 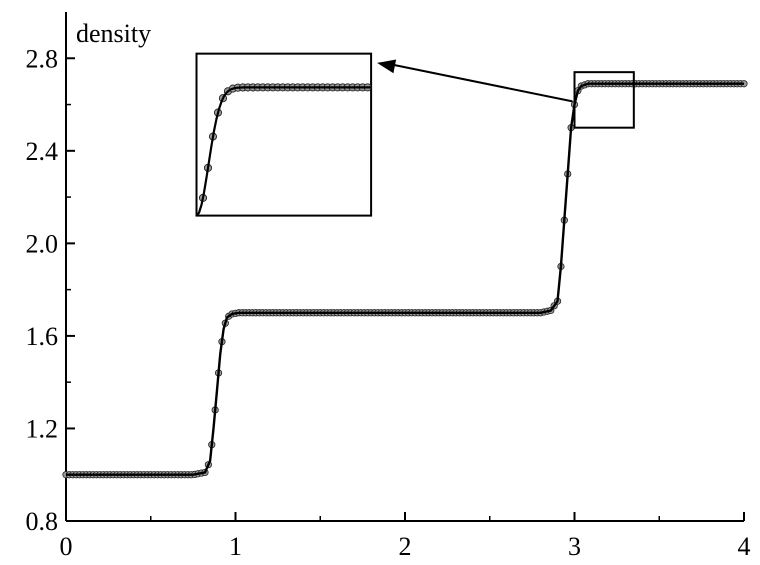 What do you see at coordinates (42, 428) in the screenshot?
I see `y-tick-label: 1.2` at bounding box center [42, 428].